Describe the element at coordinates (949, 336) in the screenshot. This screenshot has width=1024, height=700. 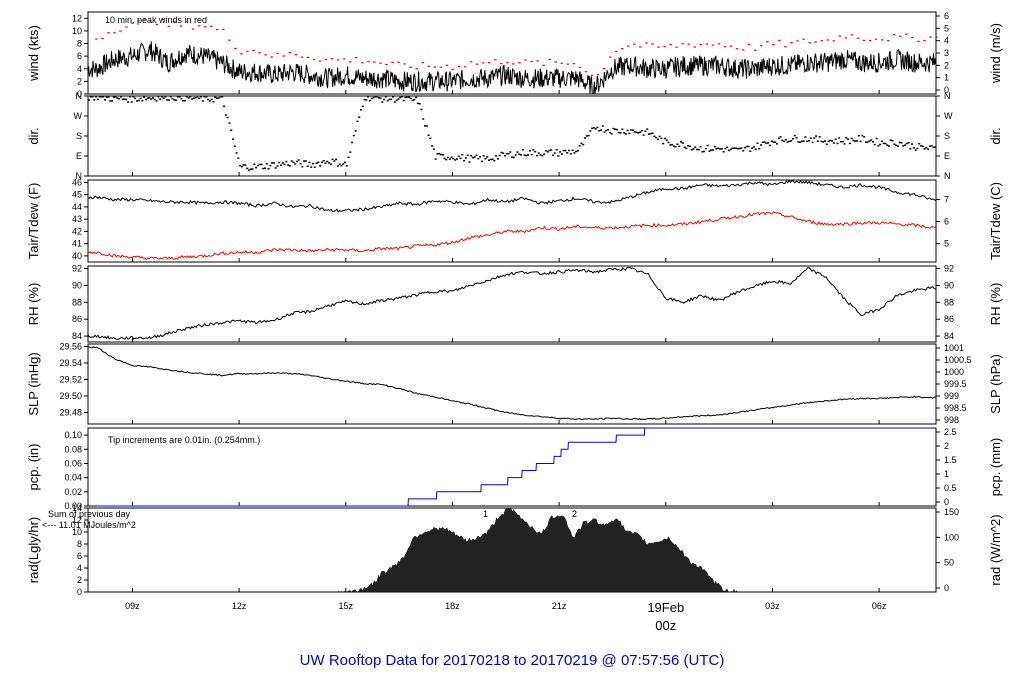
I see `y-tick-label-right: 84` at that location.